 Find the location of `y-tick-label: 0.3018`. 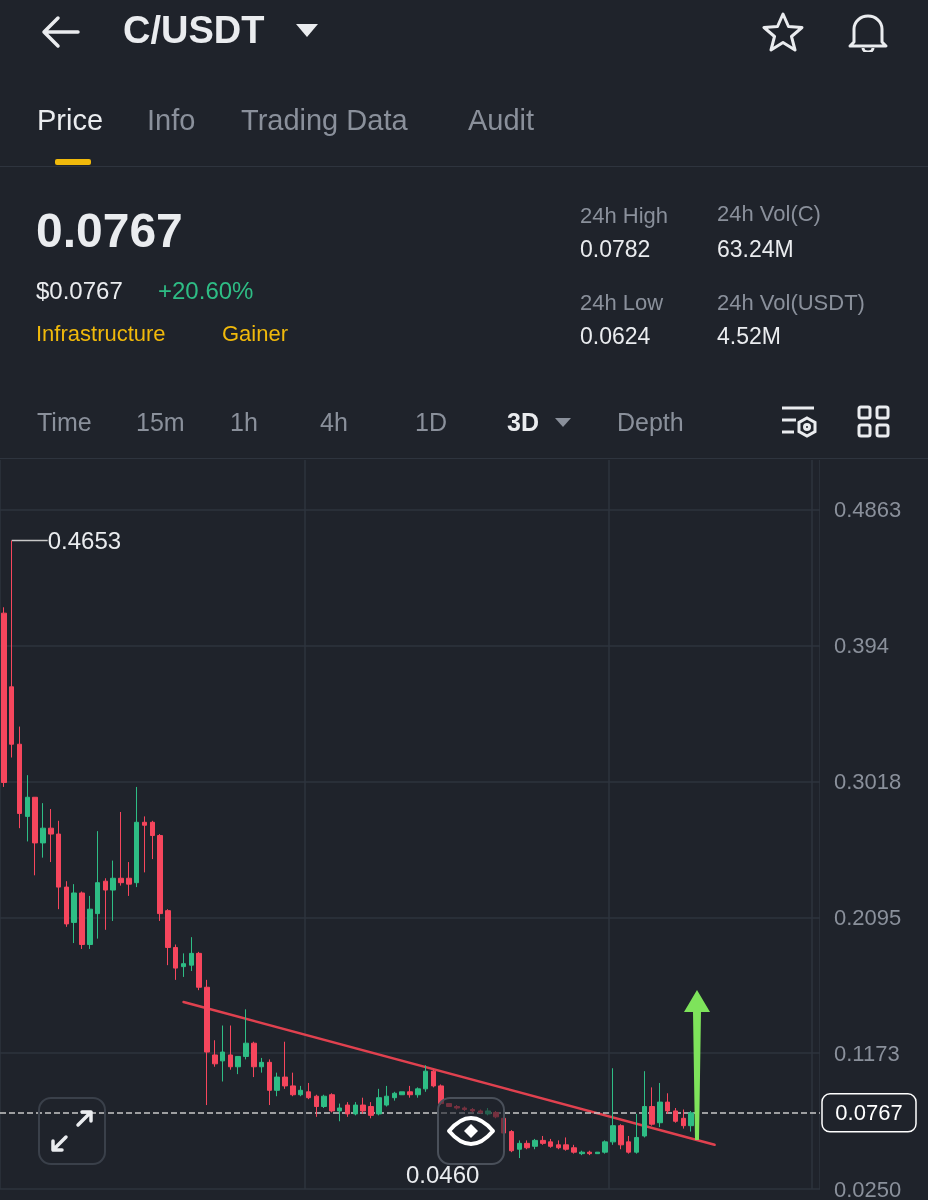

y-tick-label: 0.3018 is located at coordinates (868, 781).